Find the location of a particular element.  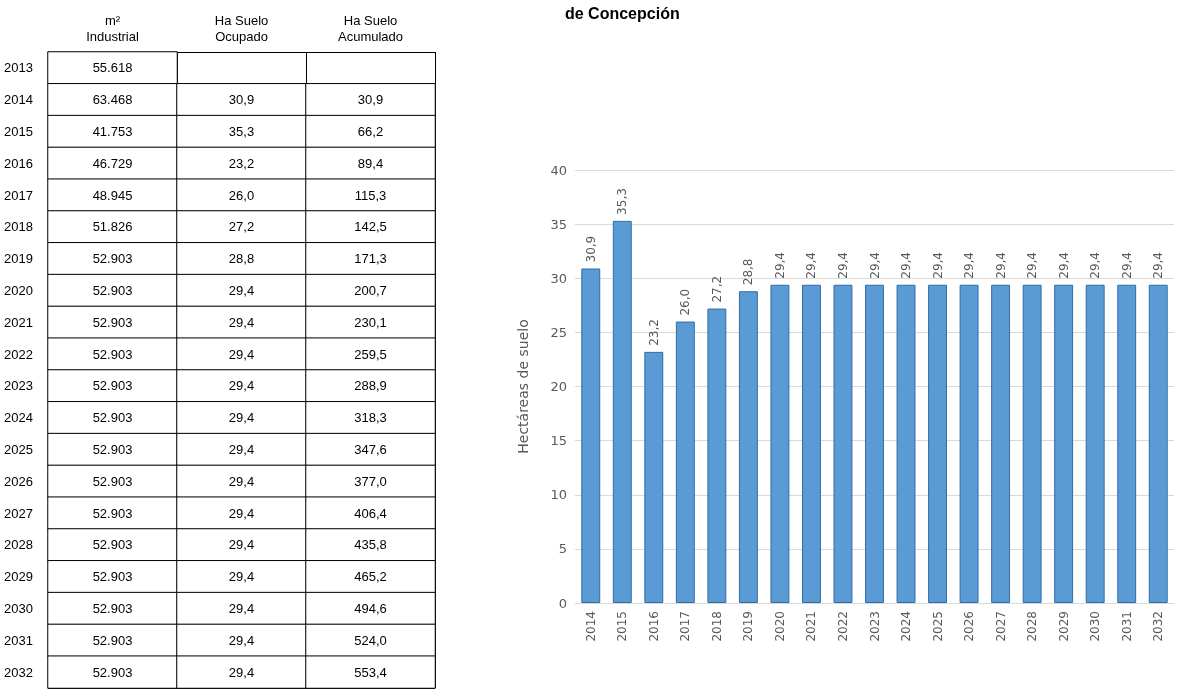

y-tick-label: 30 is located at coordinates (558, 278).